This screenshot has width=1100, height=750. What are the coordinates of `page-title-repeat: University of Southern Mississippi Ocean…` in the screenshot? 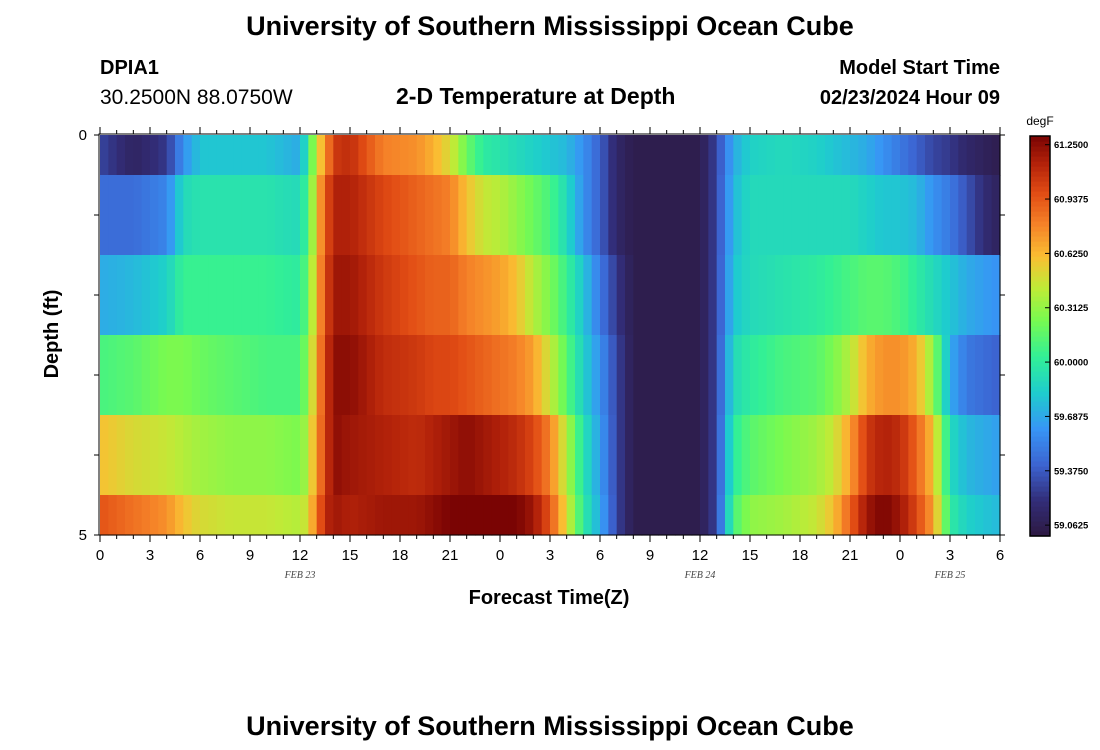 It's located at (550, 726).